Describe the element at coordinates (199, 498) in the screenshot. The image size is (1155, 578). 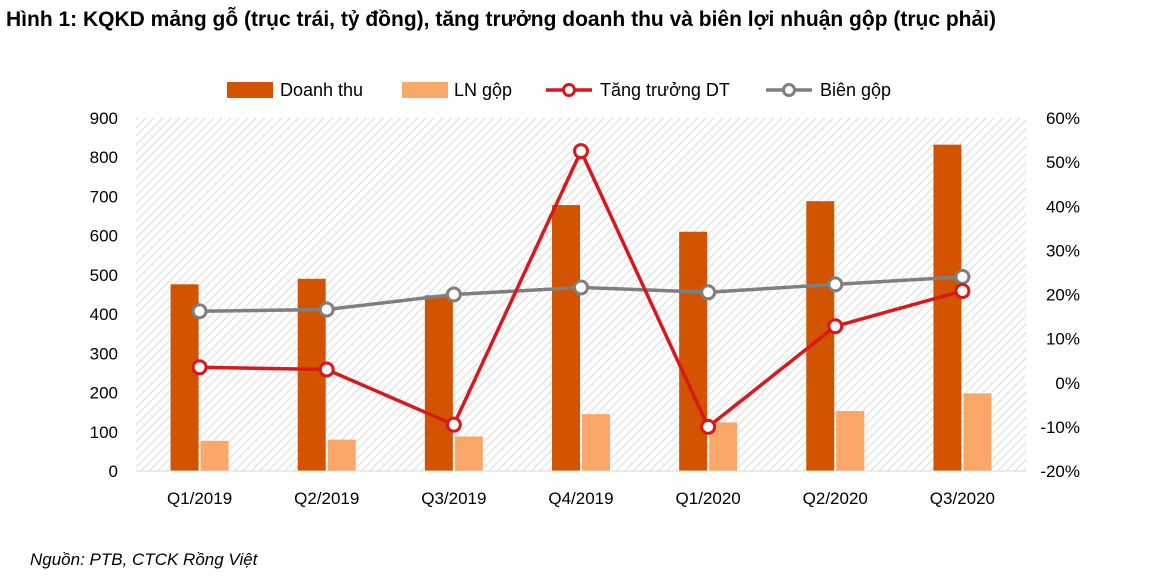
I see `x-tick-label: Q1/2019` at that location.